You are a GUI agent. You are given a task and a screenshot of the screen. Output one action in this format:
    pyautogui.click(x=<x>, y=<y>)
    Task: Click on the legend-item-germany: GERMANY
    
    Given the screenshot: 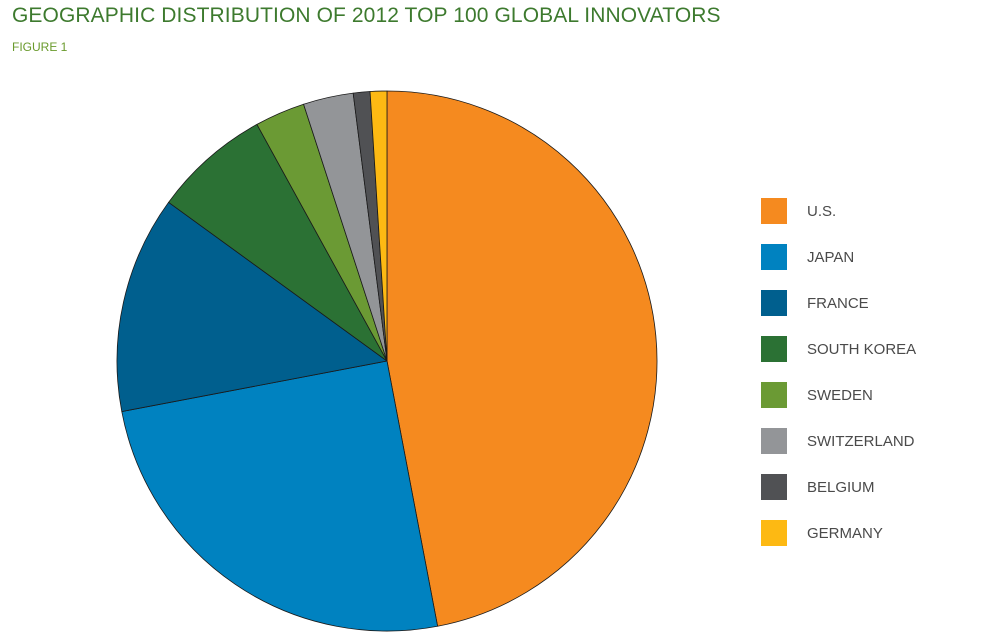 What is the action you would take?
    pyautogui.click(x=838, y=533)
    